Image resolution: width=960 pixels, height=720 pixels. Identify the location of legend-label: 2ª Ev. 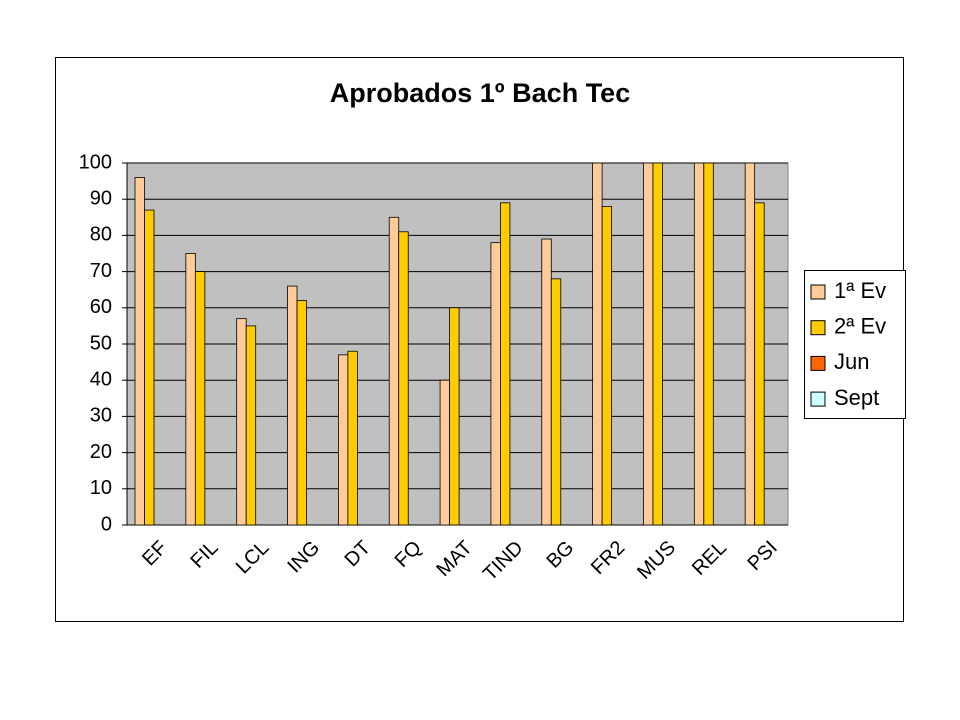
(860, 326).